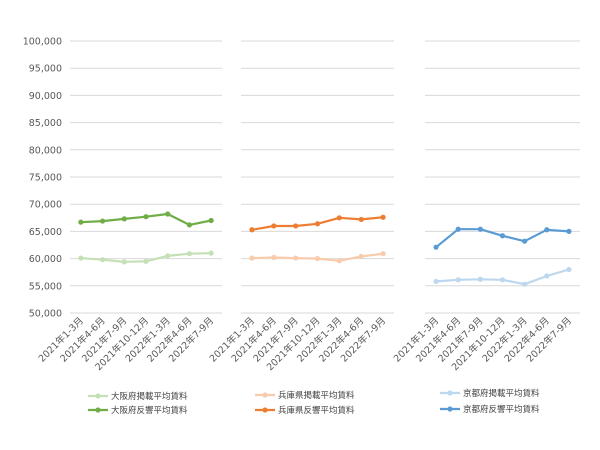 The image size is (600, 450). Describe the element at coordinates (45, 259) in the screenshot. I see `y-tick-label: 60,000` at that location.